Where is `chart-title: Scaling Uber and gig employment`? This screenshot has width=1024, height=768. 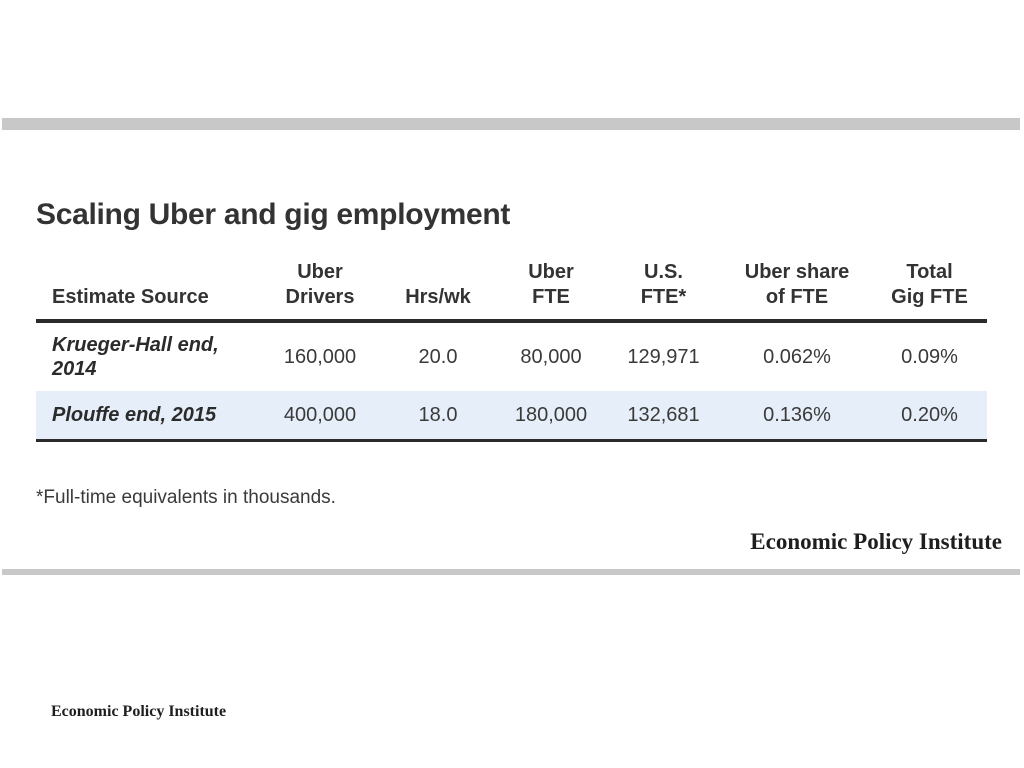
chart-title: Scaling Uber and gig employment is located at coordinates (273, 214).